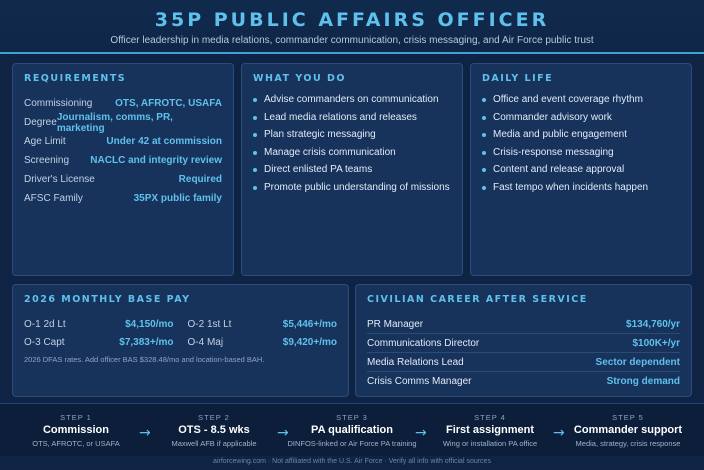 This screenshot has width=704, height=470. What do you see at coordinates (581, 156) in the screenshot?
I see `list-item: Crisis-response messaging` at bounding box center [581, 156].